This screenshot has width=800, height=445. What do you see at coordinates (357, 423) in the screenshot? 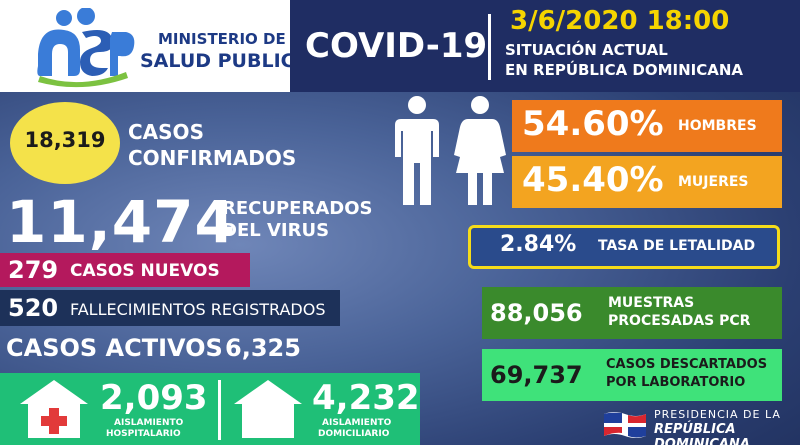
I see `home-isolation-label-line1: AISLAMIENTO` at bounding box center [357, 423].